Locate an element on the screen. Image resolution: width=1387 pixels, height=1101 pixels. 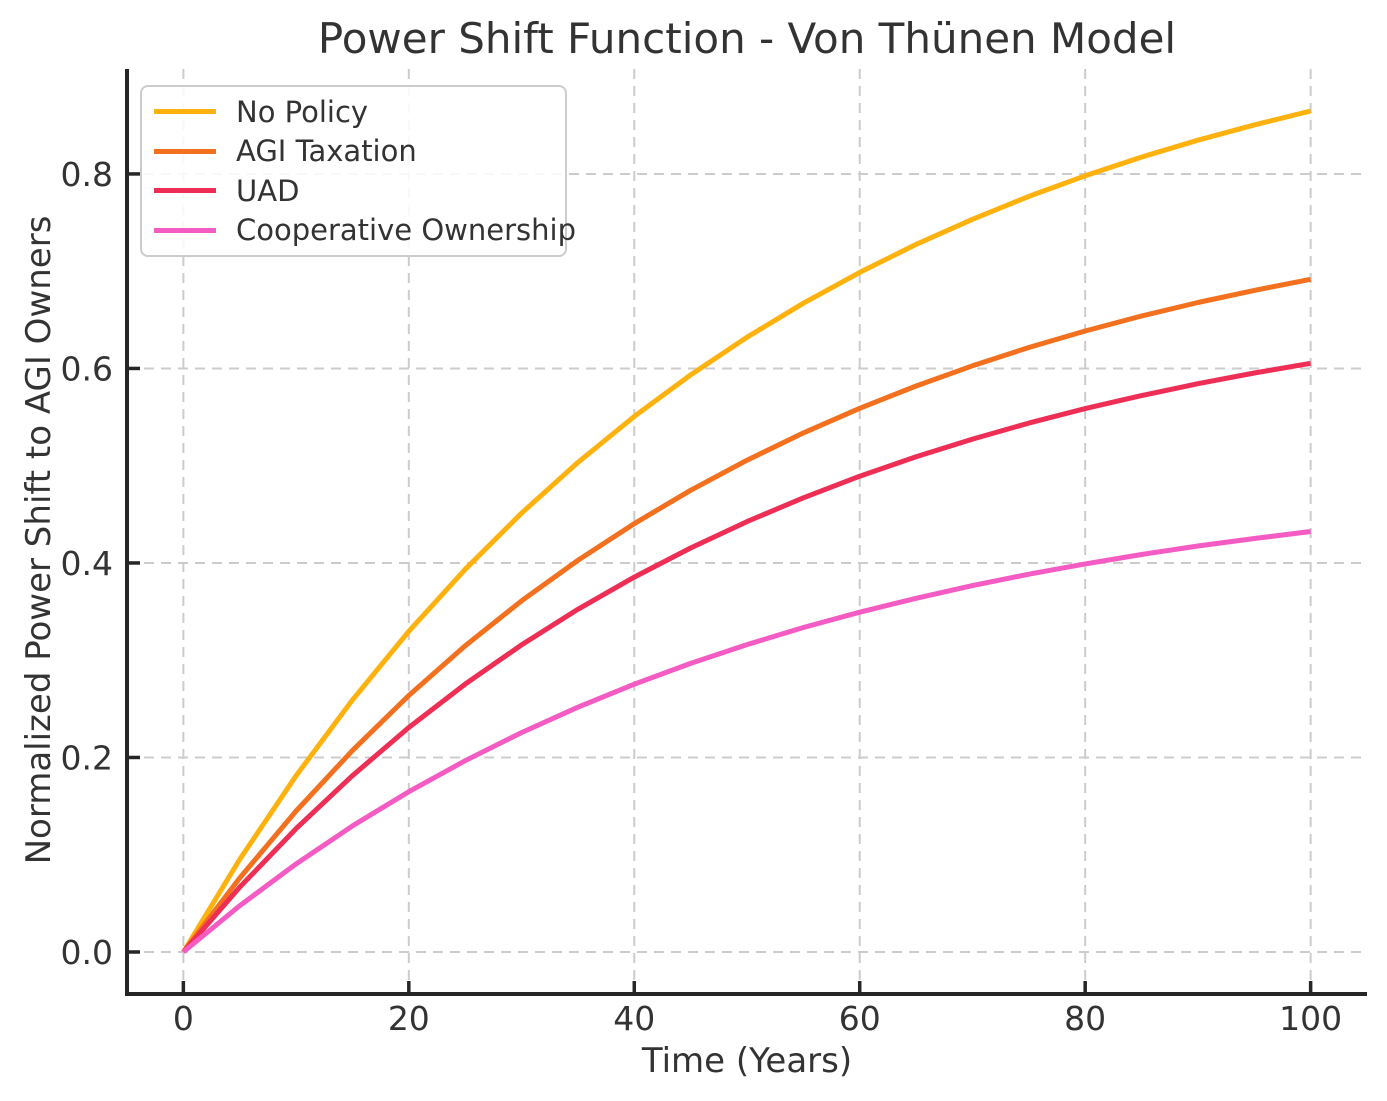
x-tick-label: 80 is located at coordinates (1085, 1018).